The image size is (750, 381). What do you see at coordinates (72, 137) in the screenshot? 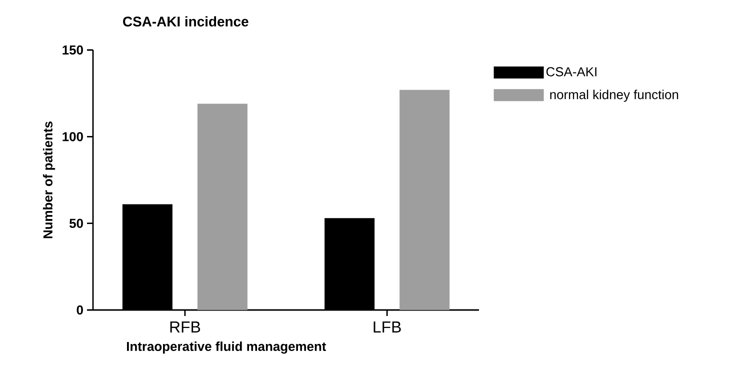
I see `y-tick-label: 100` at bounding box center [72, 137].